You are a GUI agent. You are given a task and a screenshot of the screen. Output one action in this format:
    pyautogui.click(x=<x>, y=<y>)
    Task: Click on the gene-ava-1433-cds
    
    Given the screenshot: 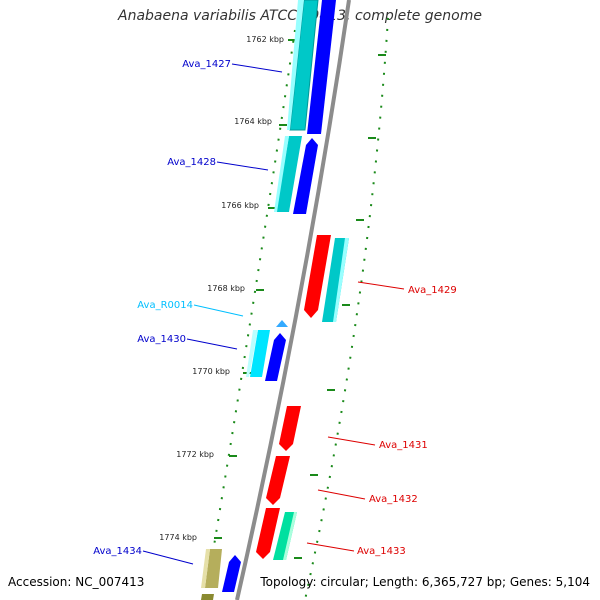 What is the action you would take?
    pyautogui.click(x=285, y=536)
    